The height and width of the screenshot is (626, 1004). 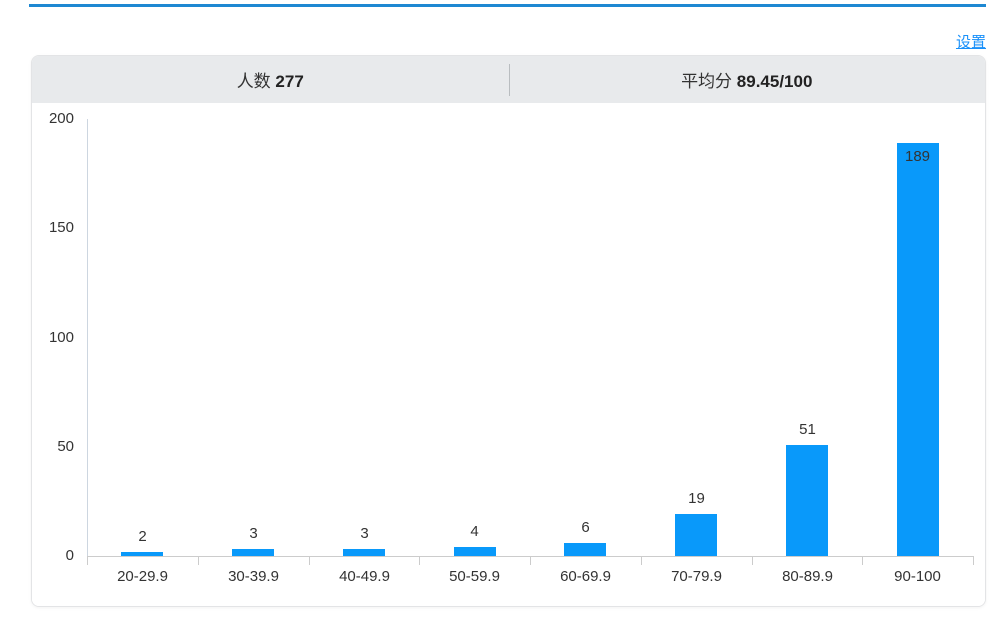 I want to click on y-axis-tick-label: 200, so click(x=61, y=118).